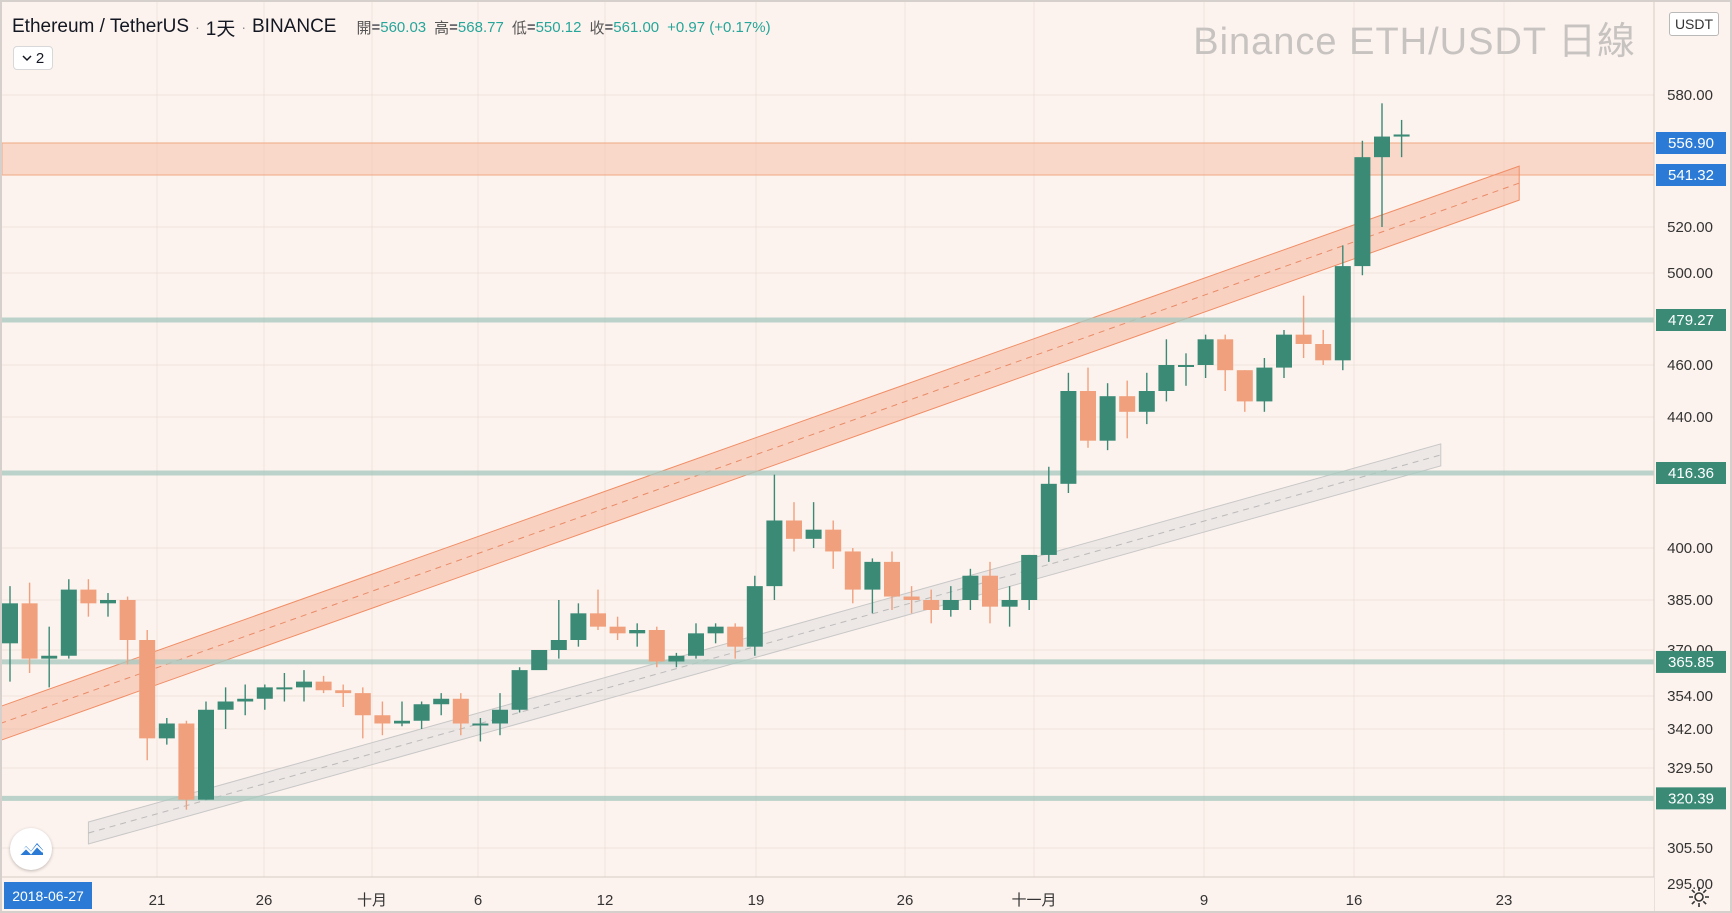  What do you see at coordinates (1691, 798) in the screenshot?
I see `price-tag-bg` at bounding box center [1691, 798].